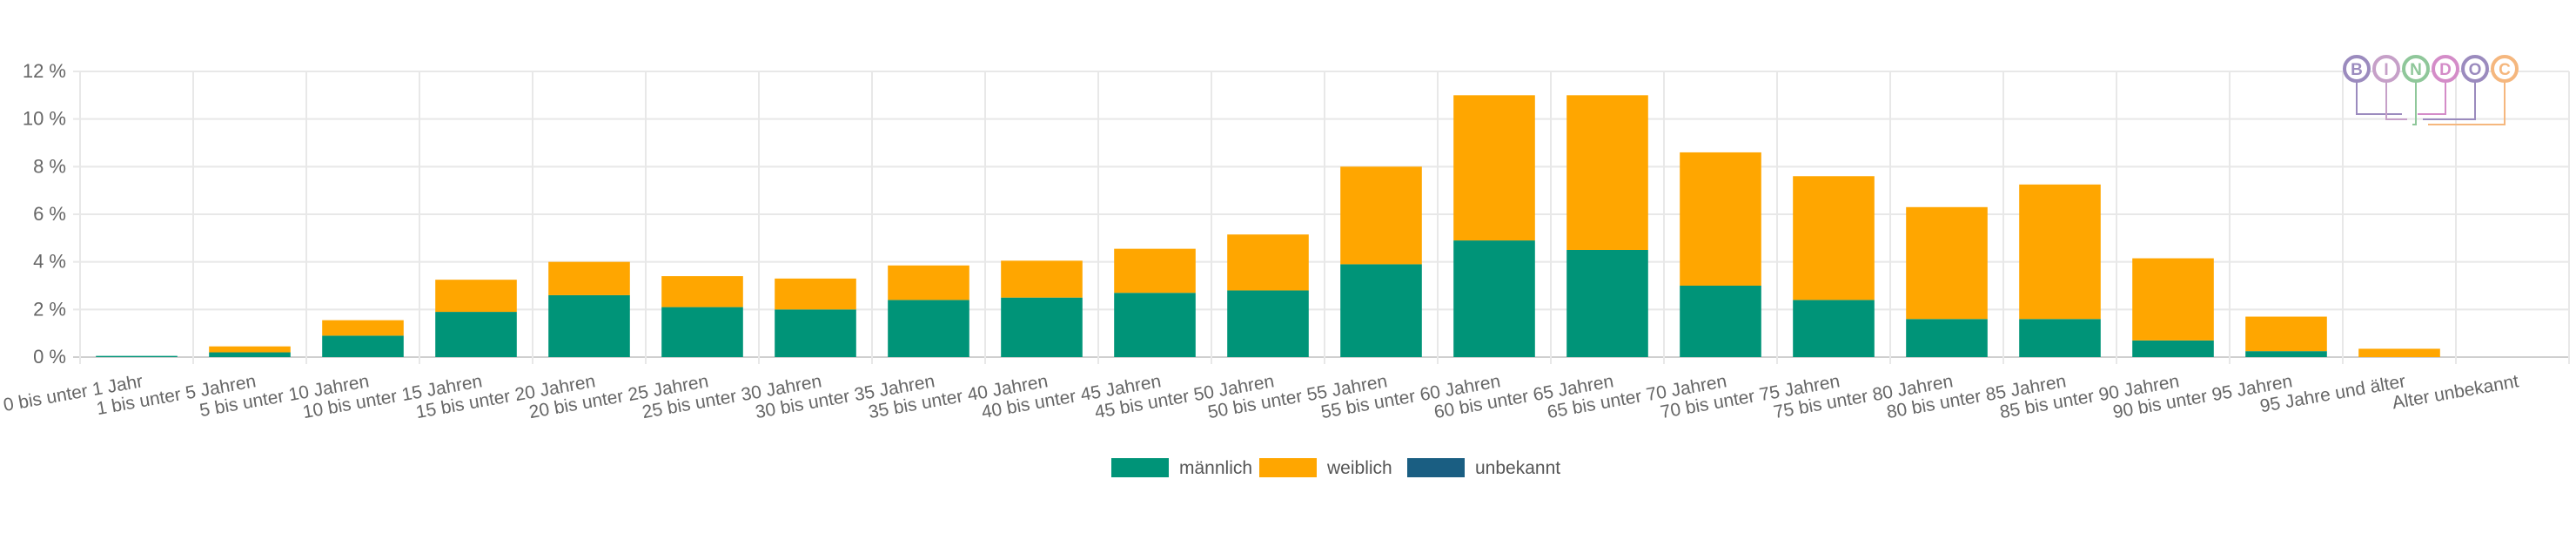 The width and height of the screenshot is (2576, 540). I want to click on y-axis: 0 % 2 % 4 % 6 % 8 % 10 % 12 %, so click(44, 214).